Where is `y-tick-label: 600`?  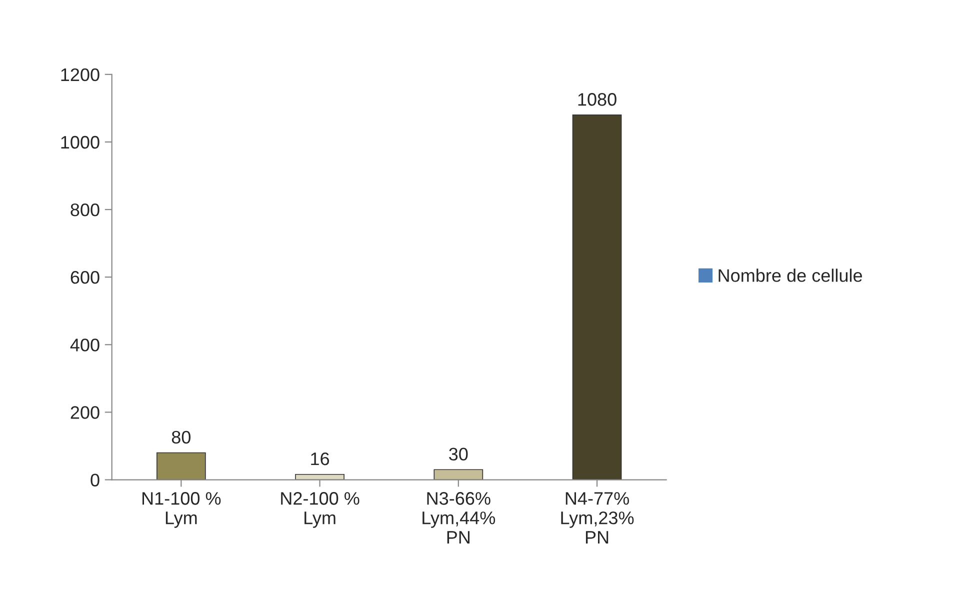
y-tick-label: 600 is located at coordinates (85, 277).